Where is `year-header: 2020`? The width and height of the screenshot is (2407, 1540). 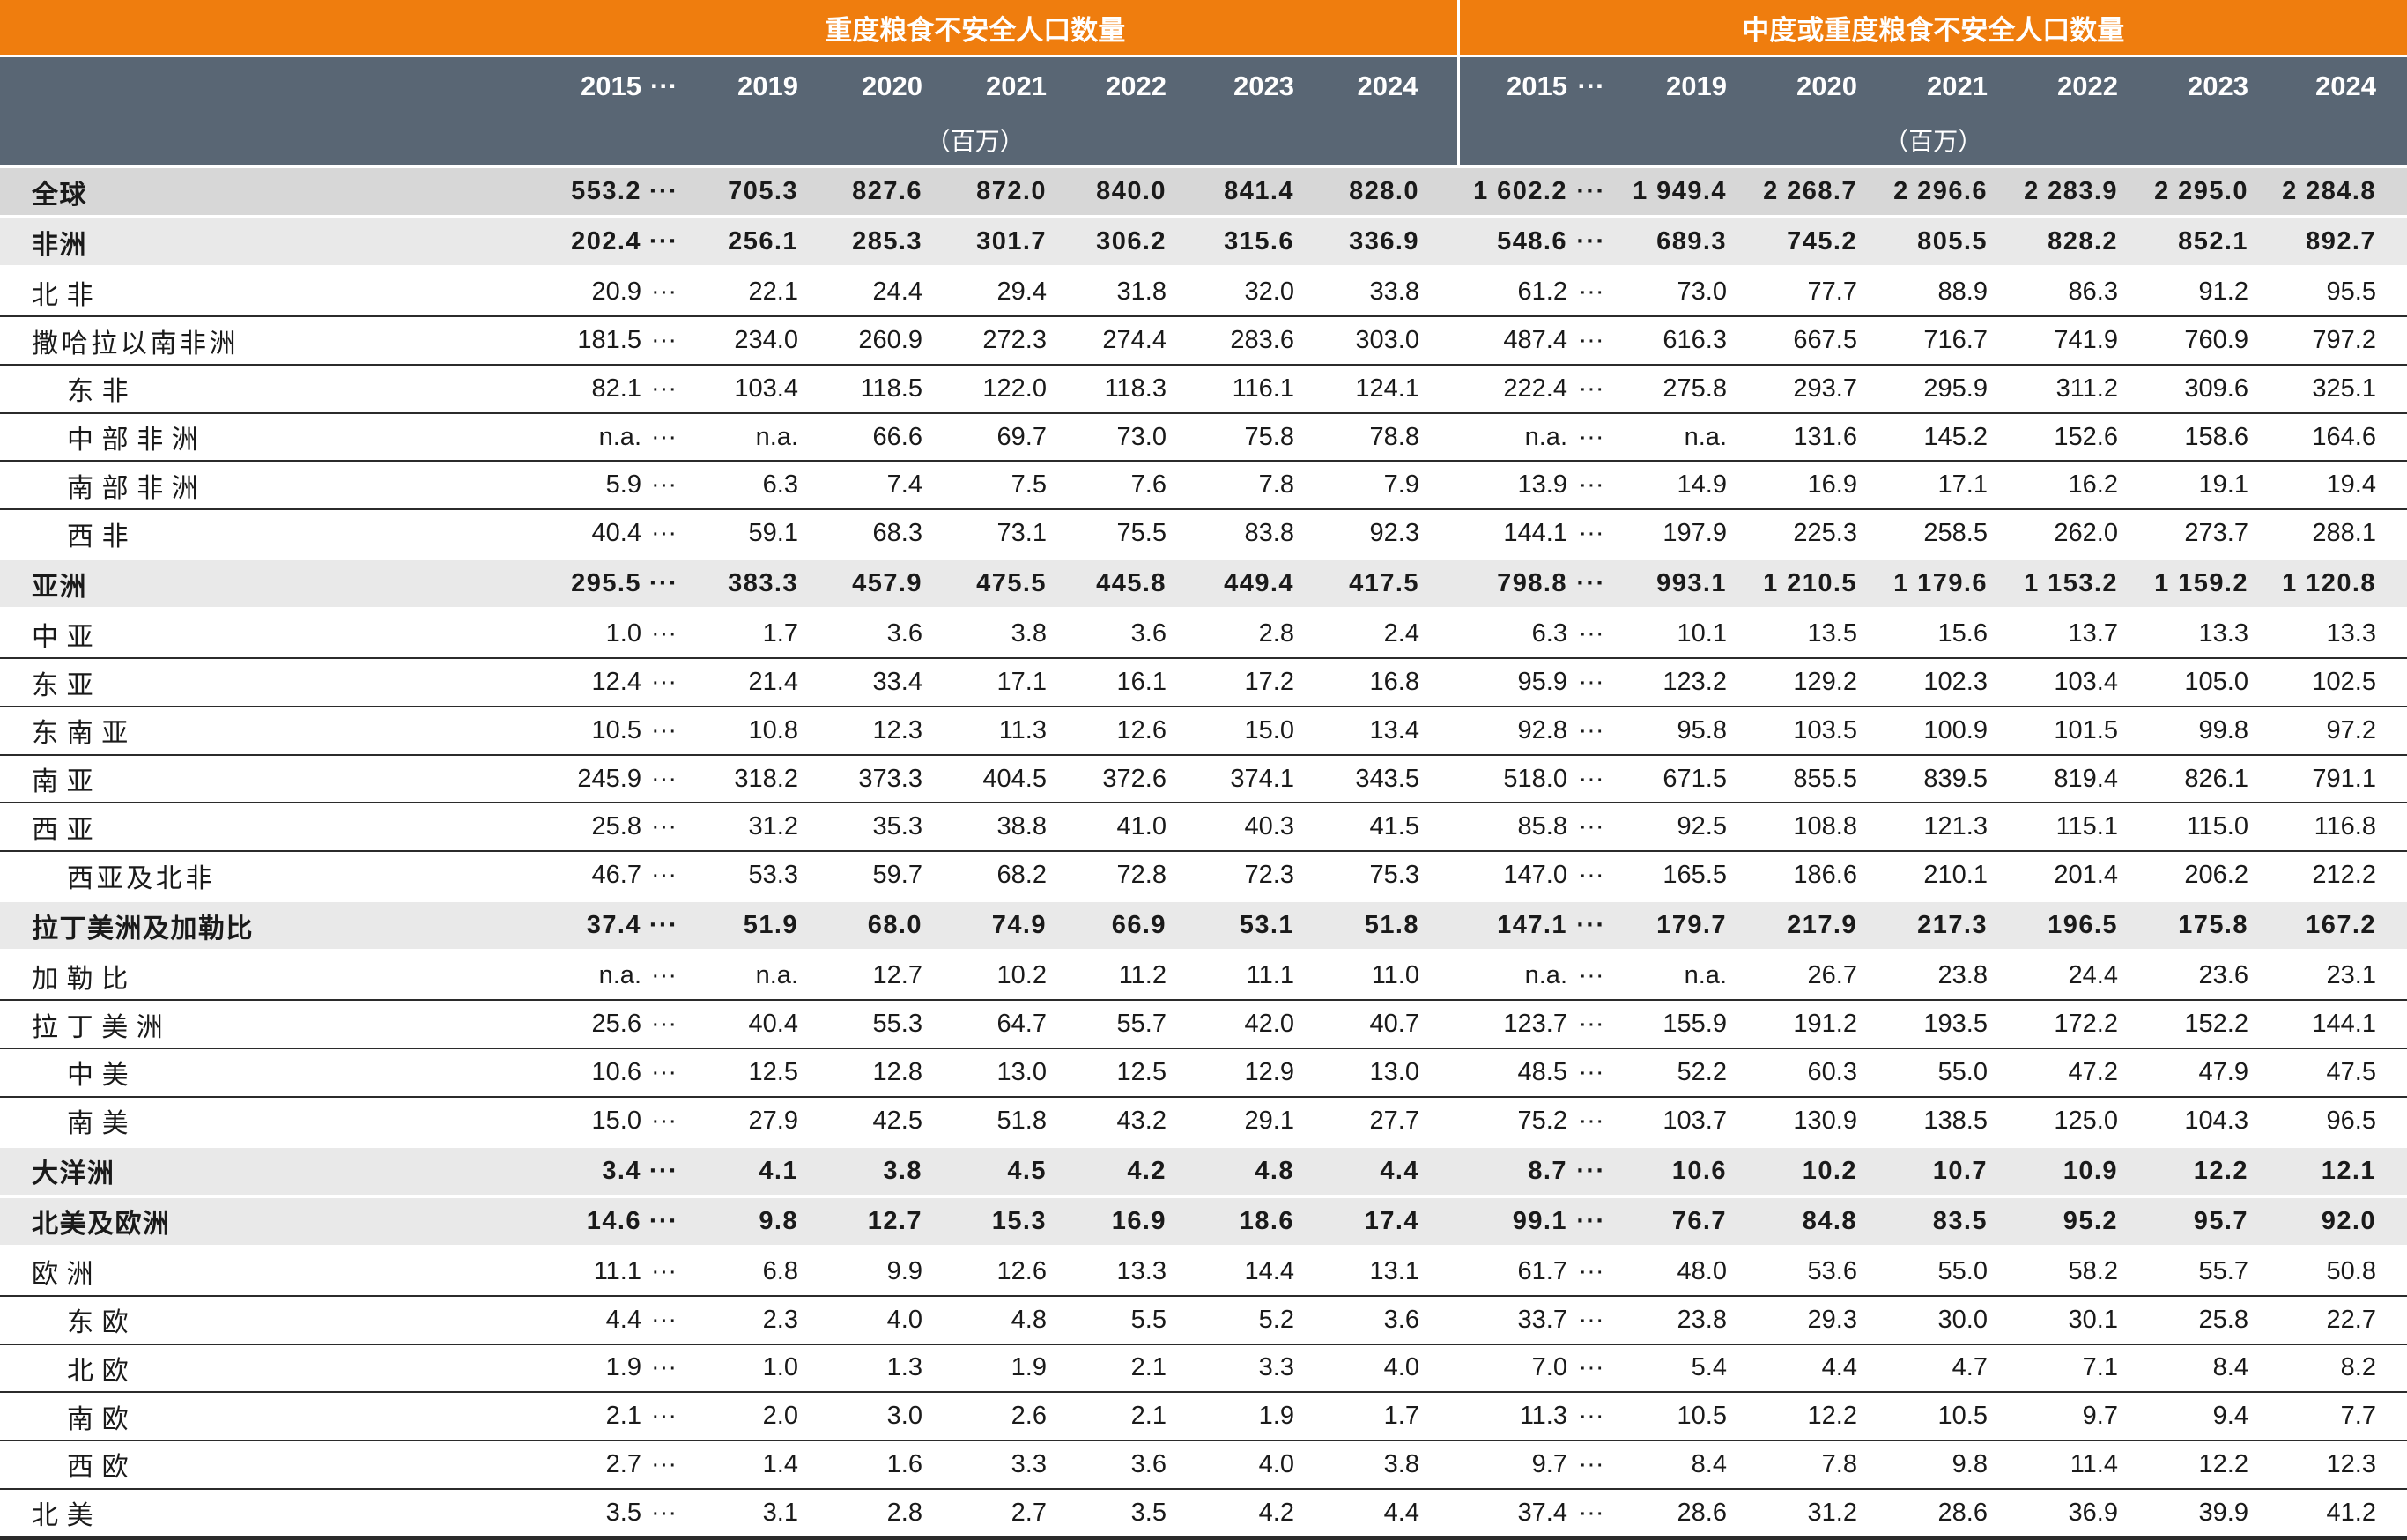 year-header: 2020 is located at coordinates (860, 85).